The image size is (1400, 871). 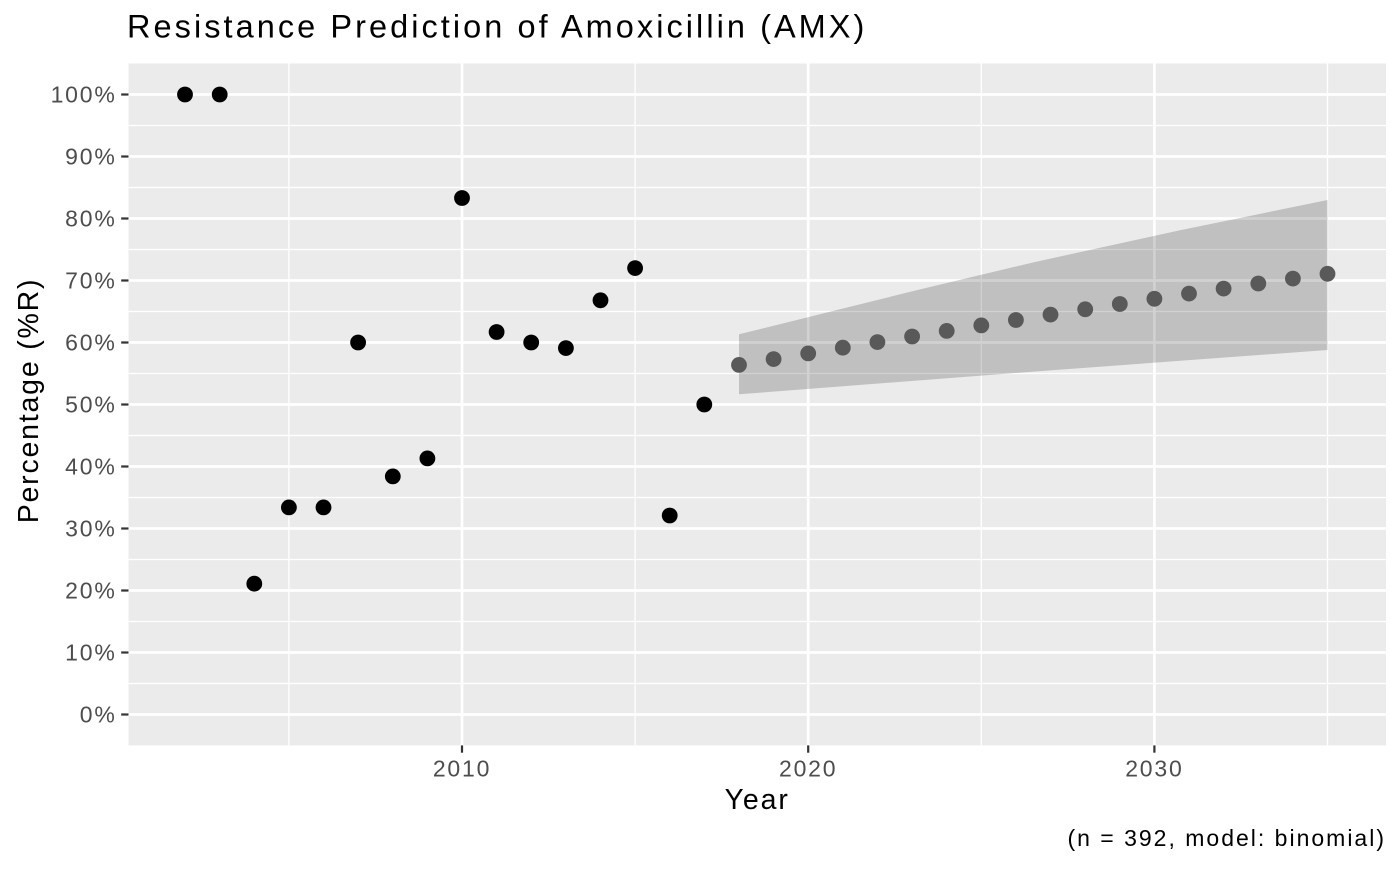 What do you see at coordinates (90, 591) in the screenshot?
I see `svg-text: 20%` at bounding box center [90, 591].